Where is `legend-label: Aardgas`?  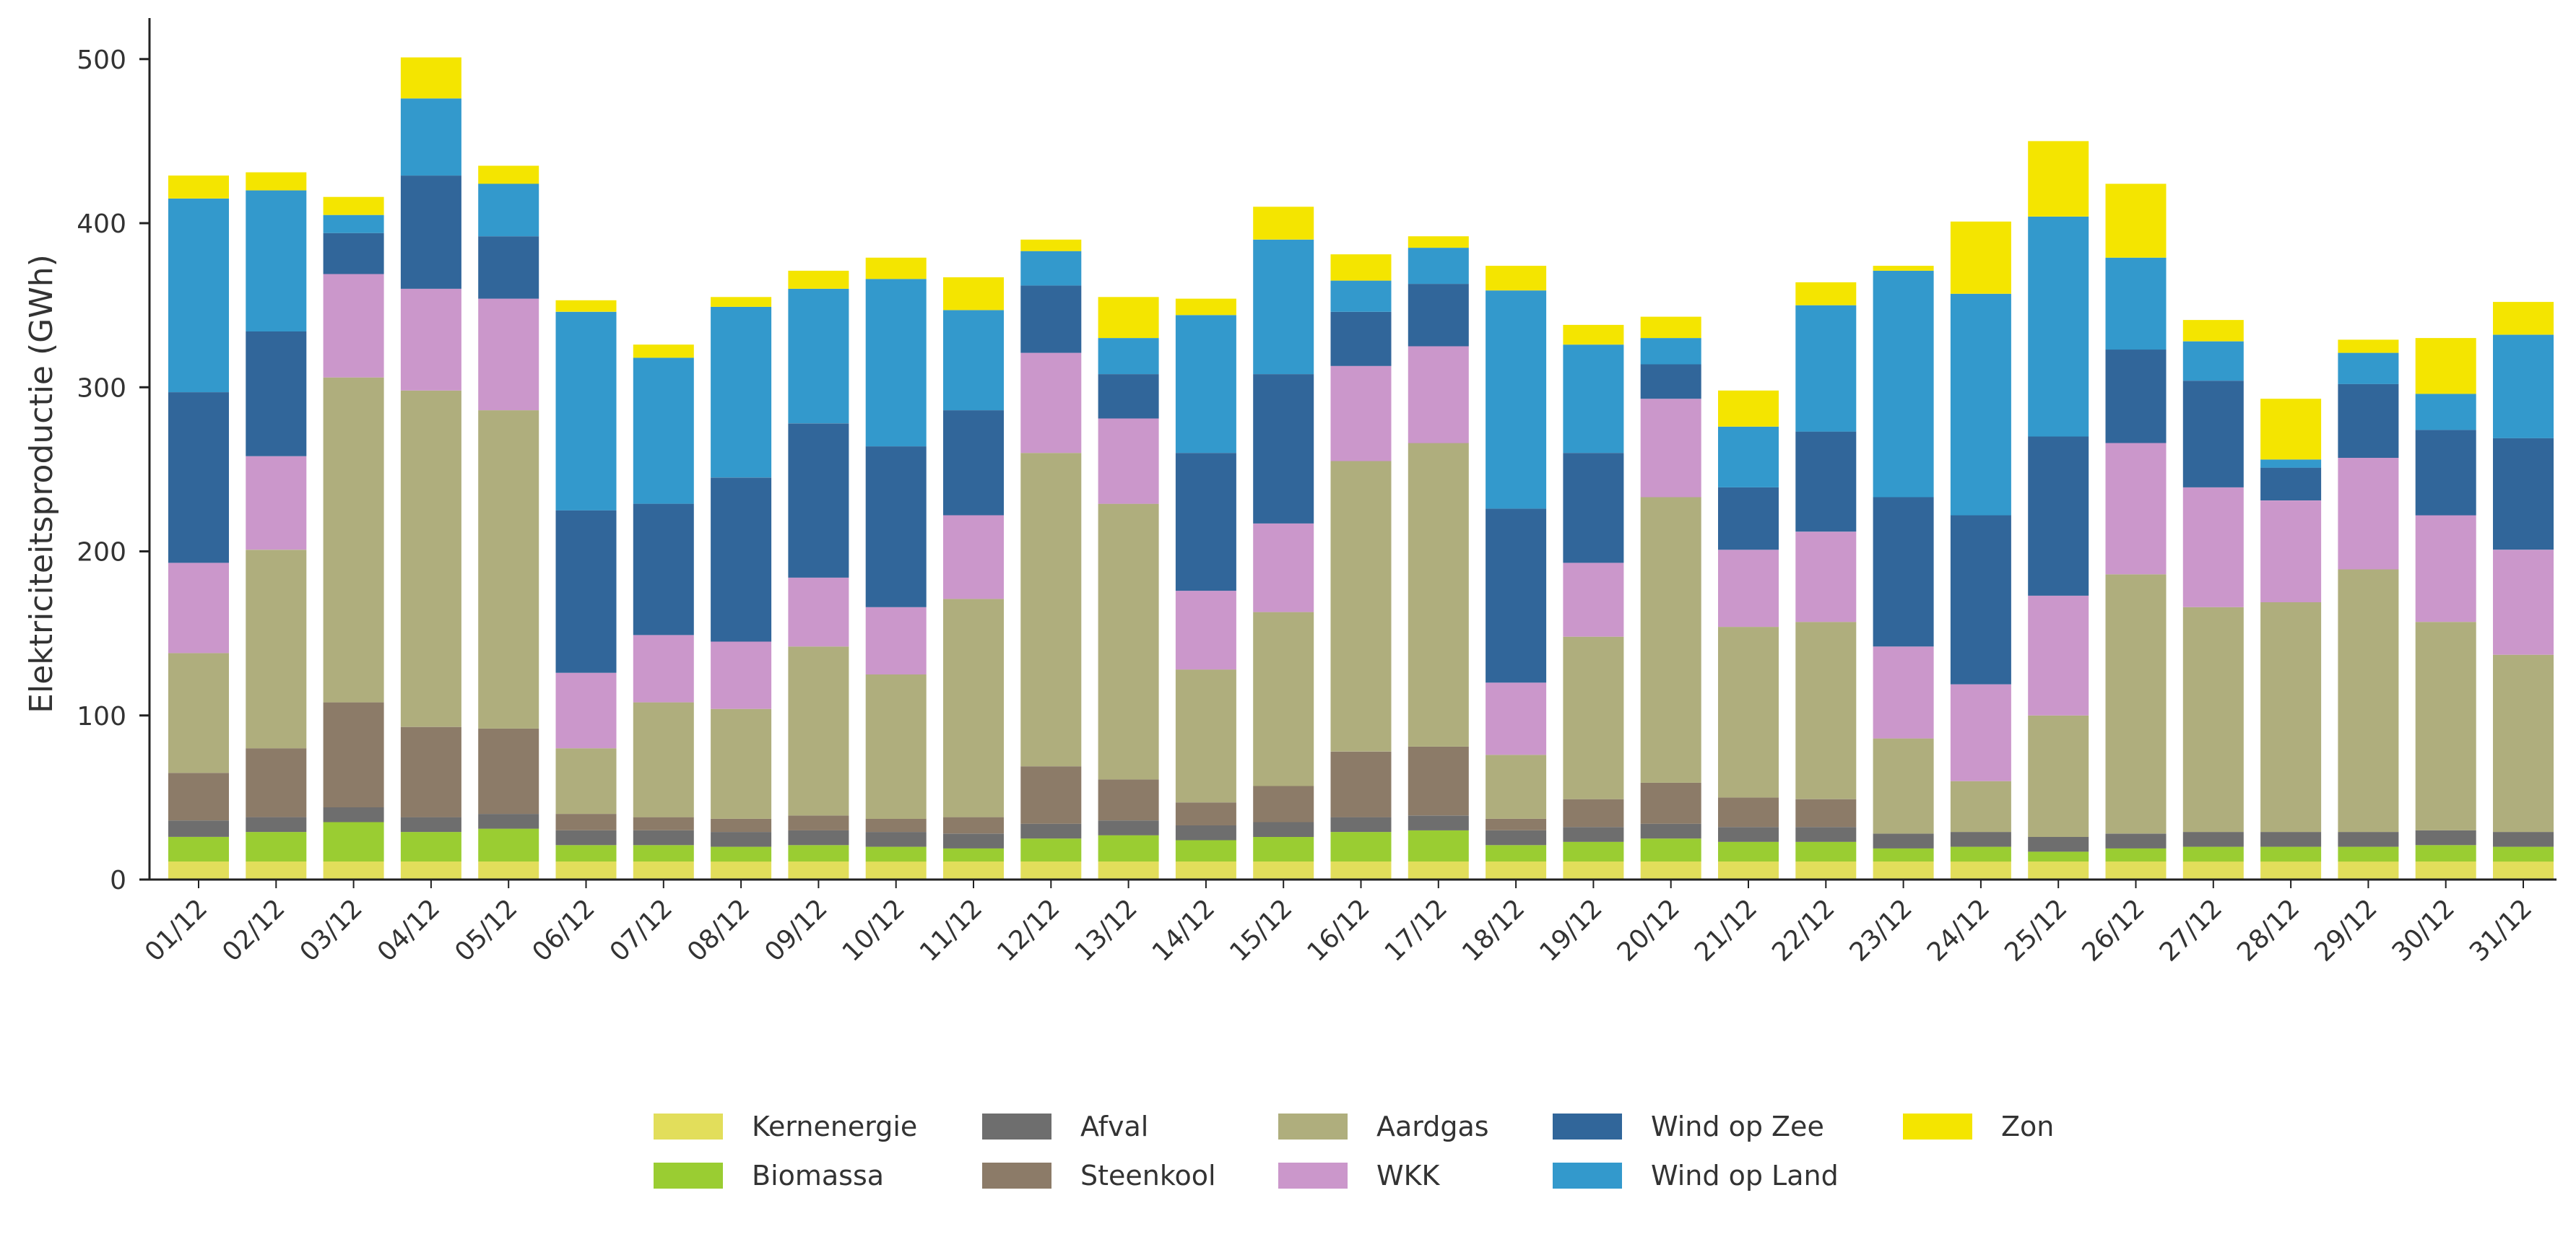 legend-label: Aardgas is located at coordinates (1432, 1126).